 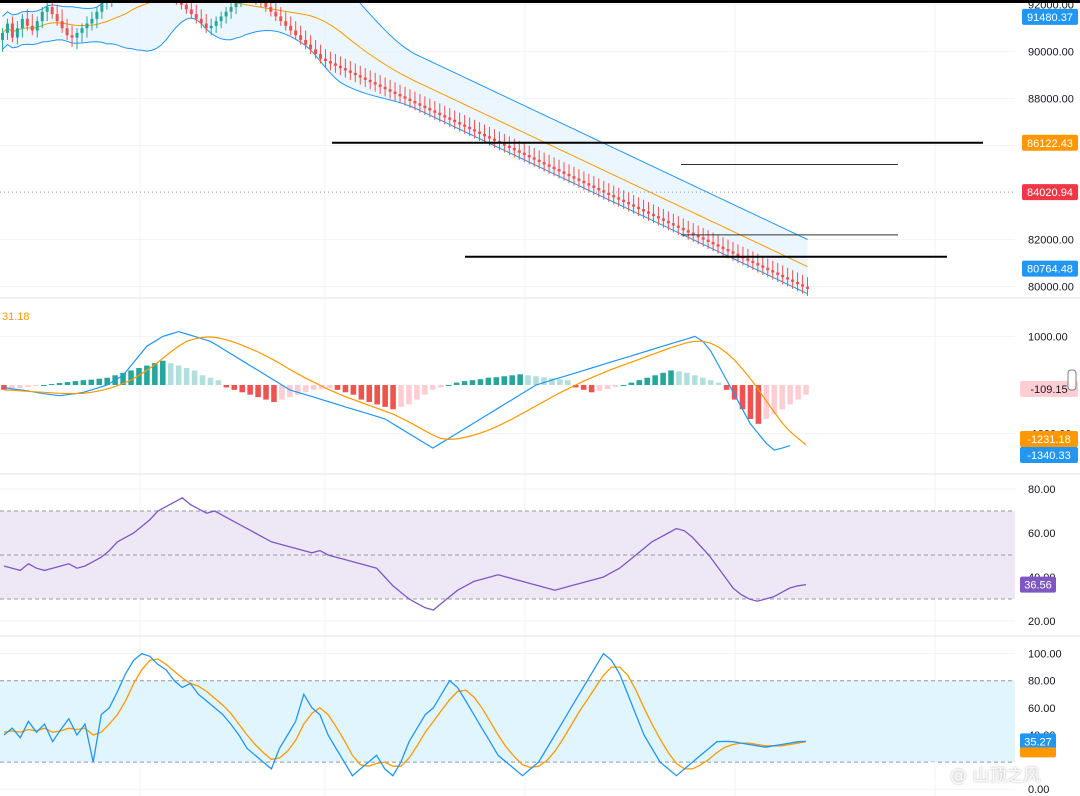 I want to click on stoch-d-line, so click(x=405, y=714).